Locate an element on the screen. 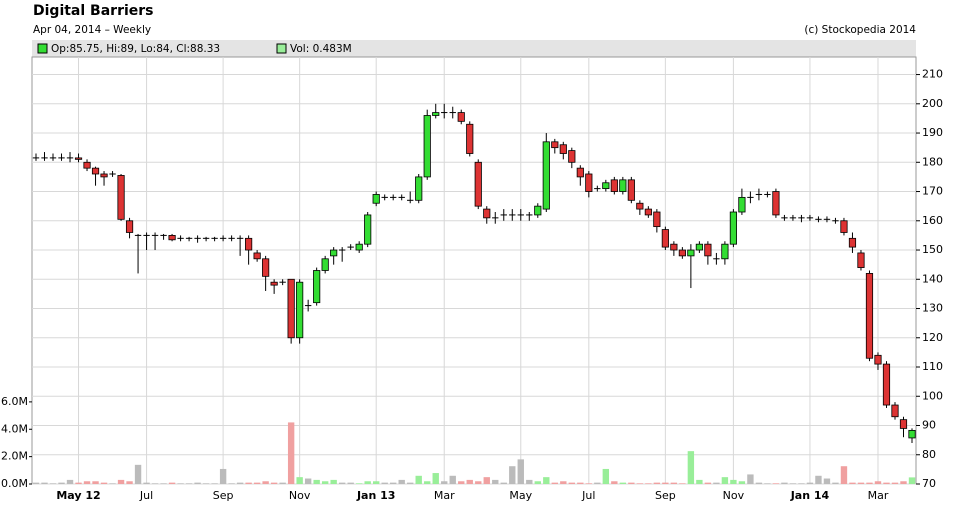 This screenshot has height=524, width=956. legend-text: Vol: 0.483M is located at coordinates (321, 49).